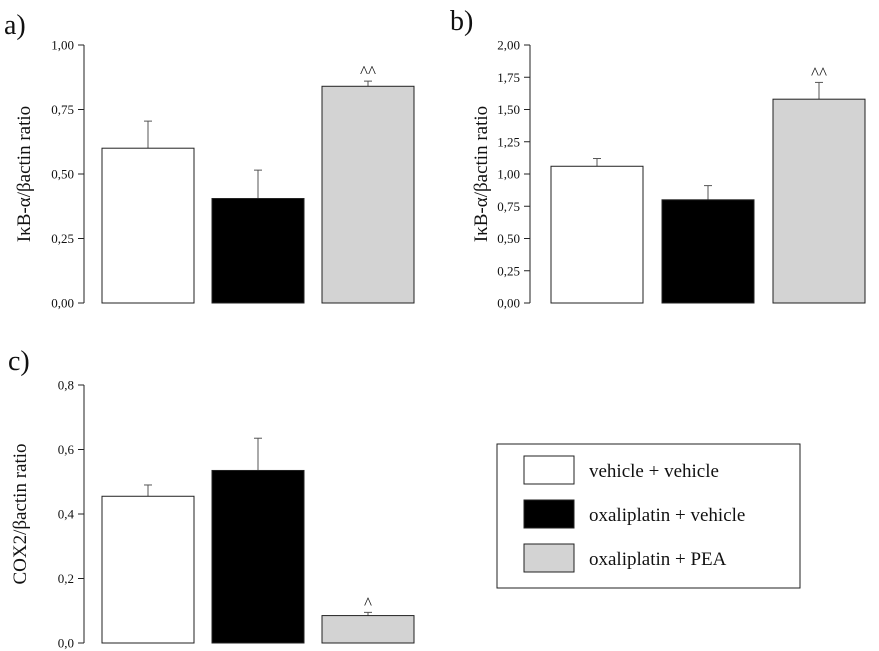 This screenshot has height=651, width=879. I want to click on y-tick-label: 1,25, so click(508, 141).